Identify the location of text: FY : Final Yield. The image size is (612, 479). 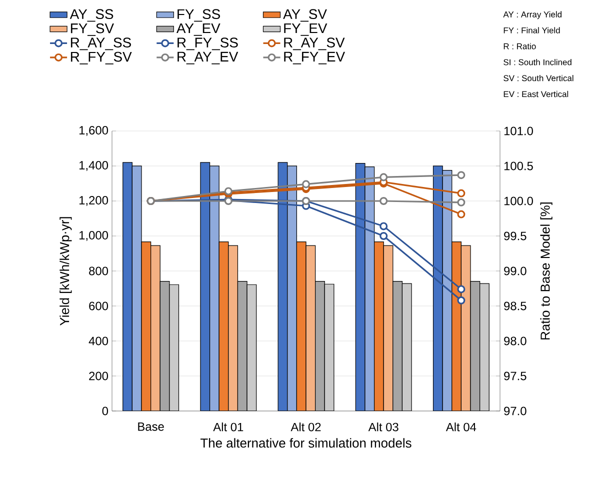
(532, 30).